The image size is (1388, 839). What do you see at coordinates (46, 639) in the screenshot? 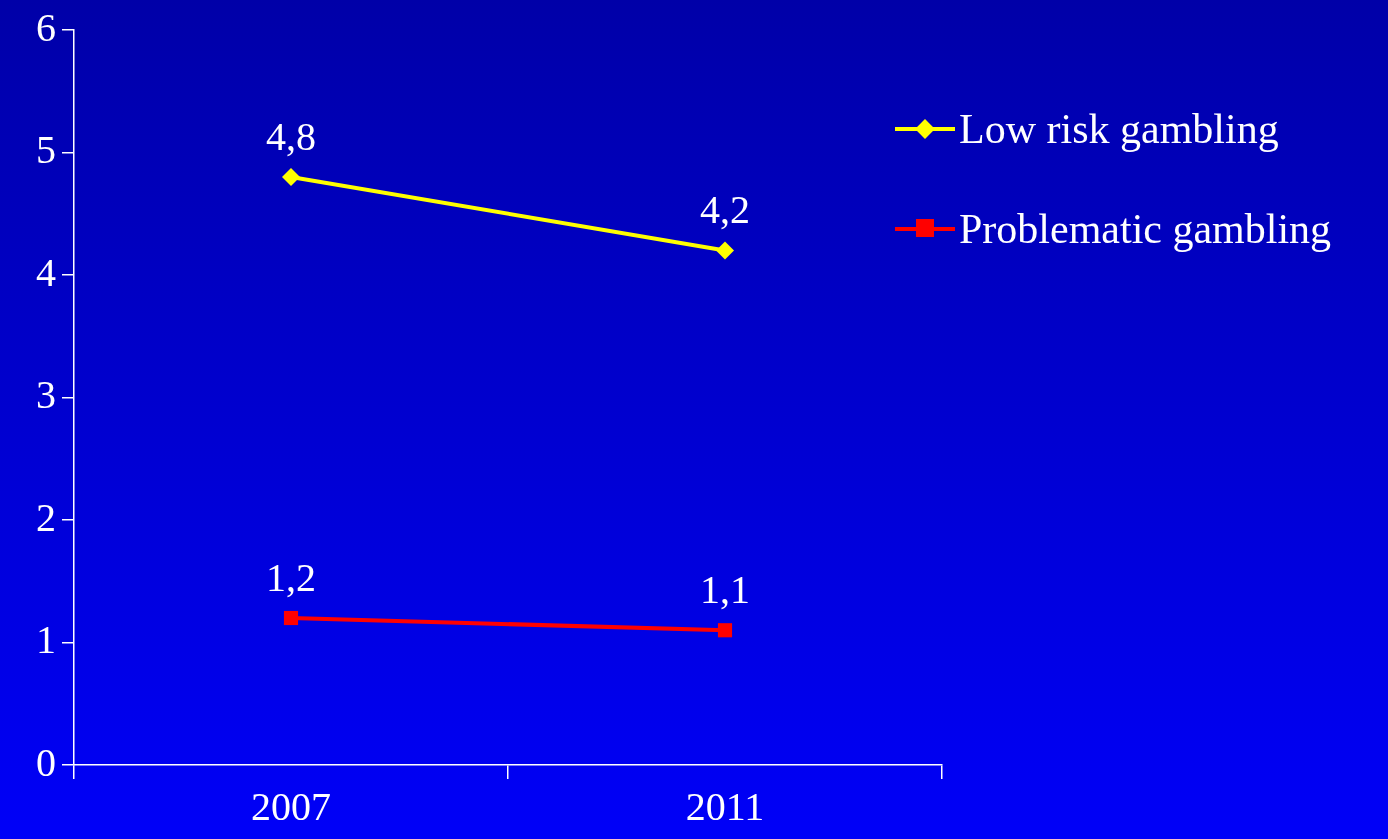
I see `y-tick-label: 1` at bounding box center [46, 639].